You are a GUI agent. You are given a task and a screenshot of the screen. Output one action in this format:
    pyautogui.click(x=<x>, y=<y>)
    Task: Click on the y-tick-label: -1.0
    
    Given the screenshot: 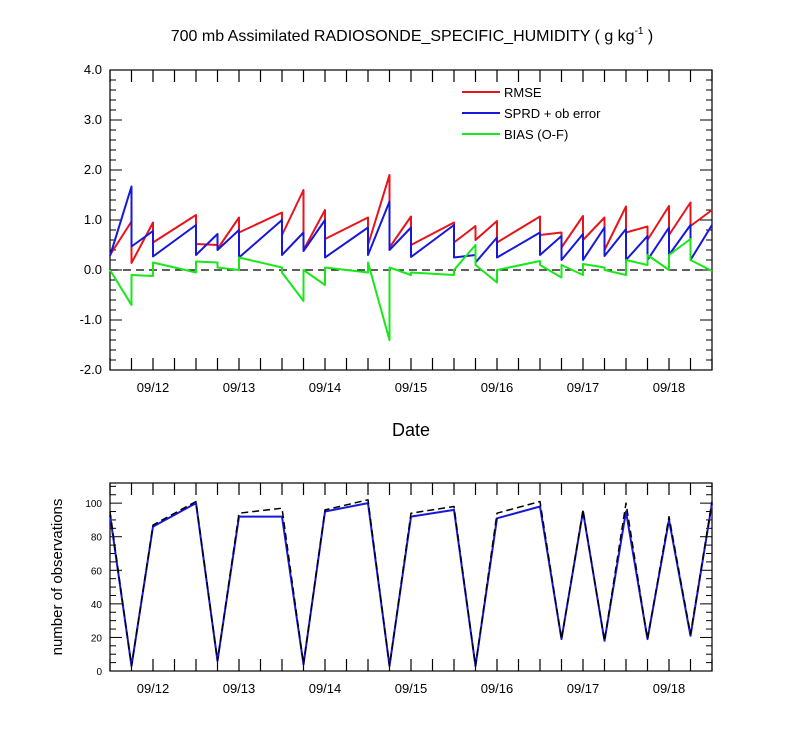 What is the action you would take?
    pyautogui.click(x=91, y=319)
    